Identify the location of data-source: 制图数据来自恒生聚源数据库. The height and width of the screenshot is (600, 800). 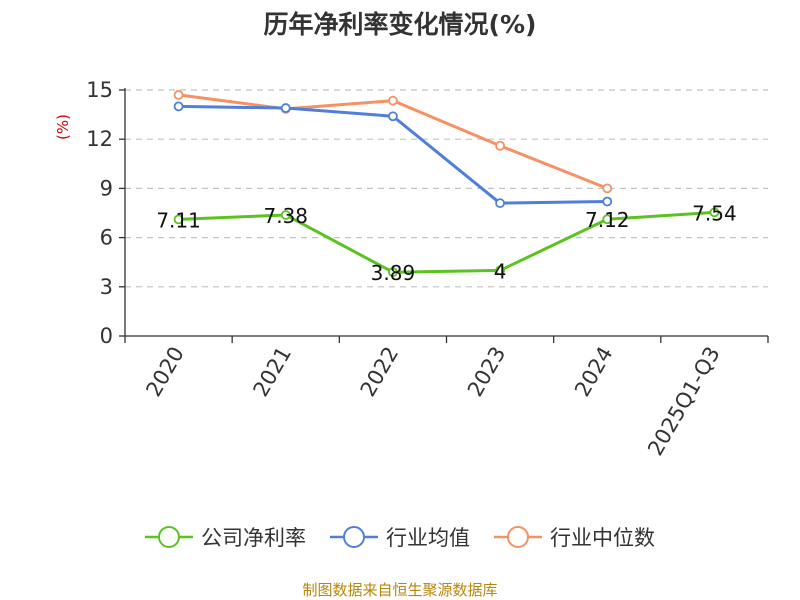
(399, 590).